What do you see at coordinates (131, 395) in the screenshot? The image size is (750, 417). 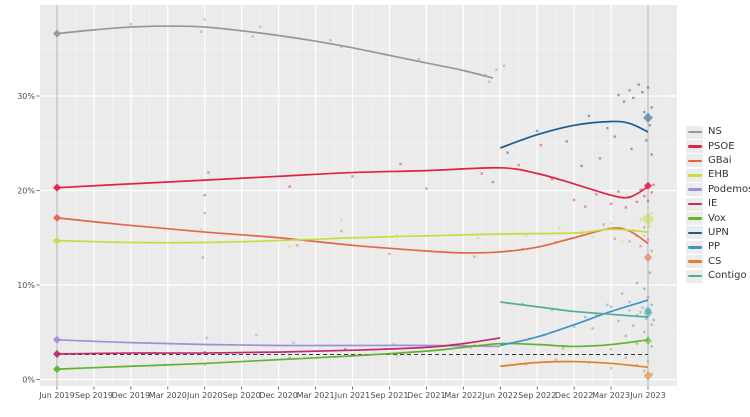 I see `x-tick-label: Dec 2019` at bounding box center [131, 395].